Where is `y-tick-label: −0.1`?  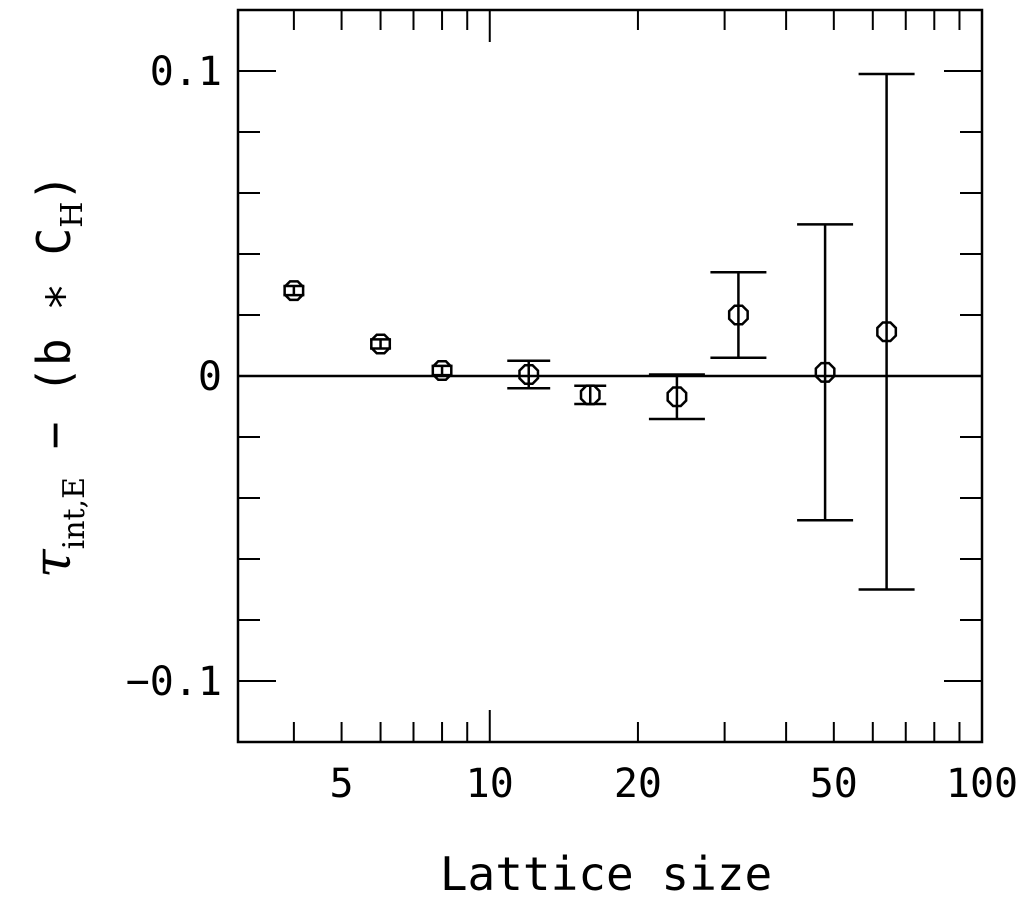 y-tick-label: −0.1 is located at coordinates (174, 682).